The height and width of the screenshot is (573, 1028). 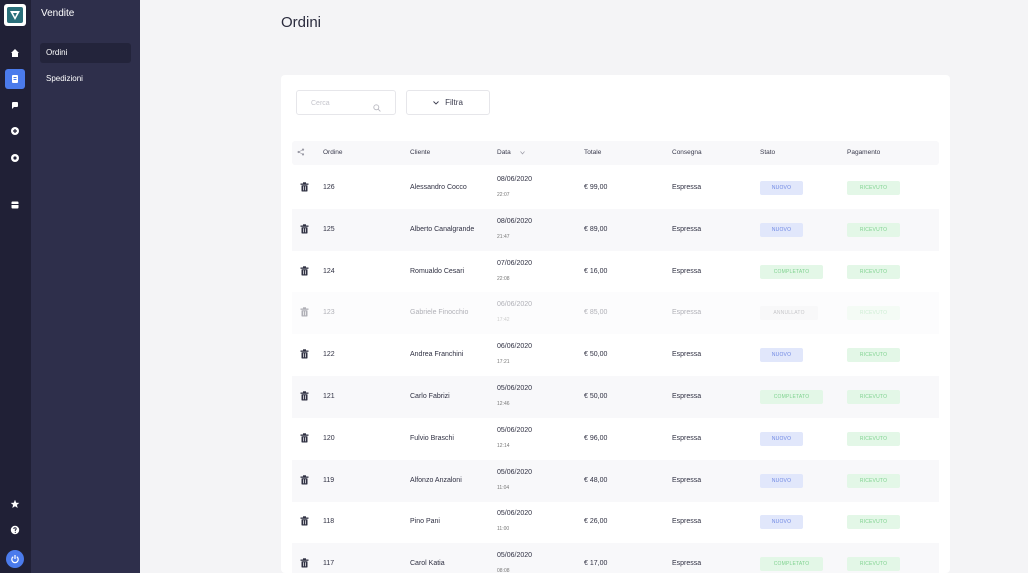 What do you see at coordinates (420, 152) in the screenshot?
I see `column-header-cliente: Cliente` at bounding box center [420, 152].